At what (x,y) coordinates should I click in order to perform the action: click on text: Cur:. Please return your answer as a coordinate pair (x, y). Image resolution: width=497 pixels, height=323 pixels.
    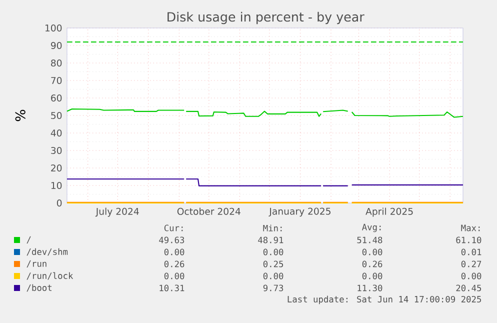
    Looking at the image, I should click on (173, 228).